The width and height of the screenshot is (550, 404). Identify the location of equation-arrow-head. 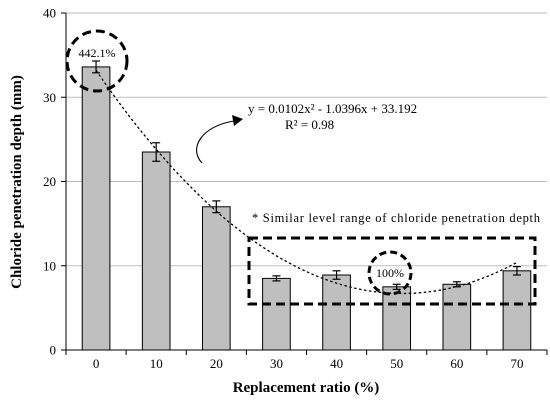
(237, 120).